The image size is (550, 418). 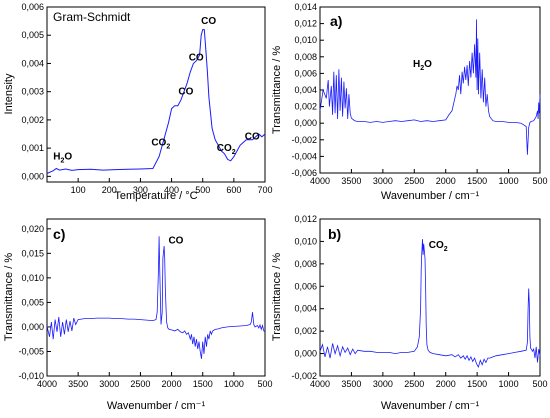 I want to click on band-annotations: CO2, so click(x=438, y=246).